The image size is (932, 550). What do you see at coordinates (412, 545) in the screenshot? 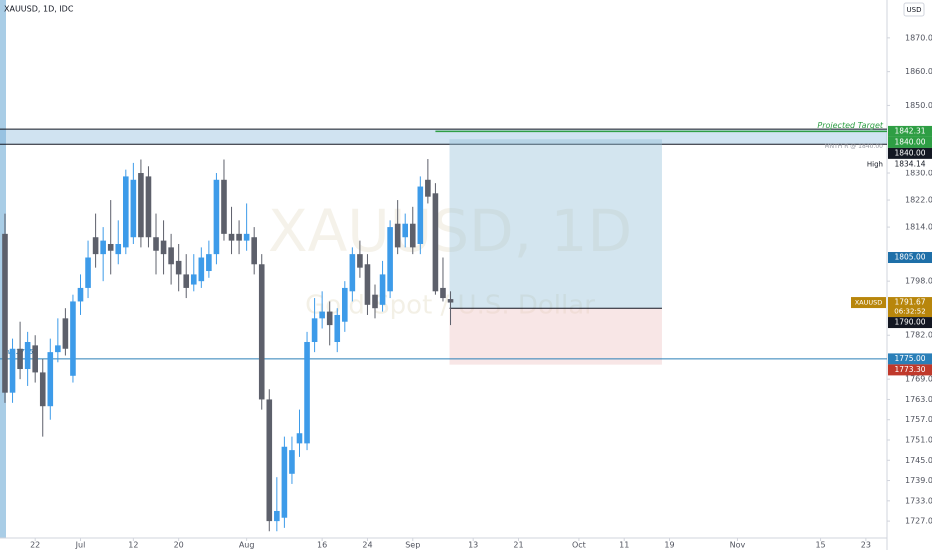
I see `x-tick-label: Sep` at bounding box center [412, 545].